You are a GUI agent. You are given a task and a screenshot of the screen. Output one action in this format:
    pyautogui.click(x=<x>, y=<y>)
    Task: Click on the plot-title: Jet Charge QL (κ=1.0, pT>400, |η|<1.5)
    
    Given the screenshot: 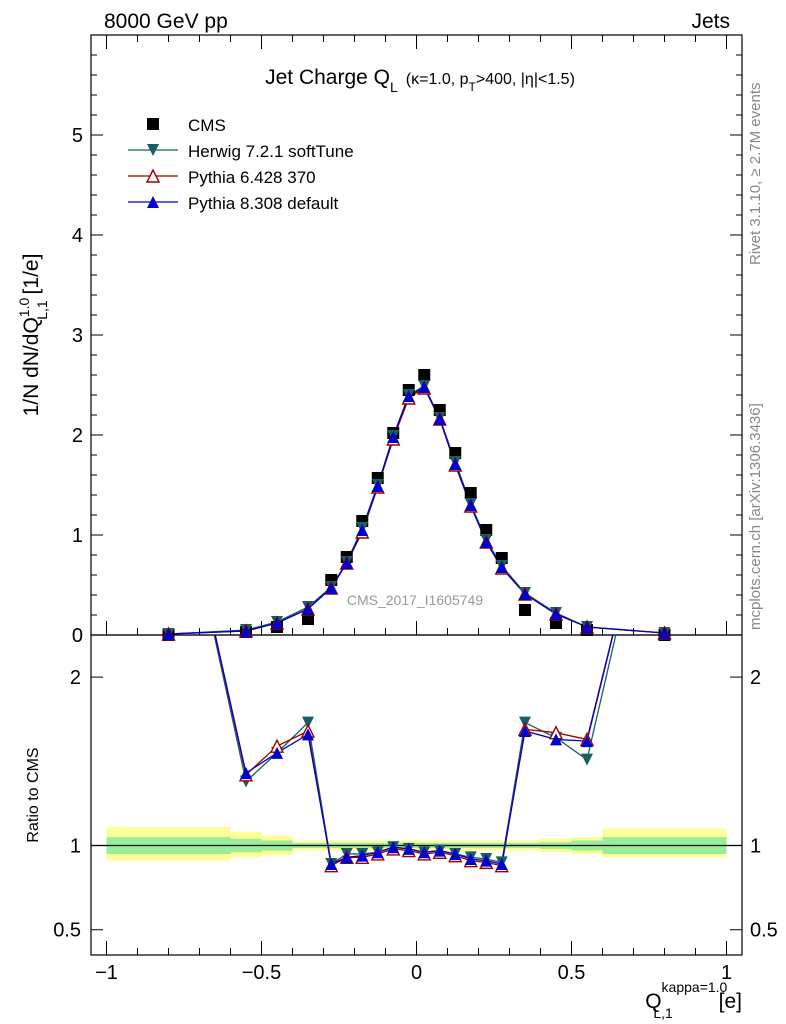 What is the action you would take?
    pyautogui.click(x=420, y=80)
    